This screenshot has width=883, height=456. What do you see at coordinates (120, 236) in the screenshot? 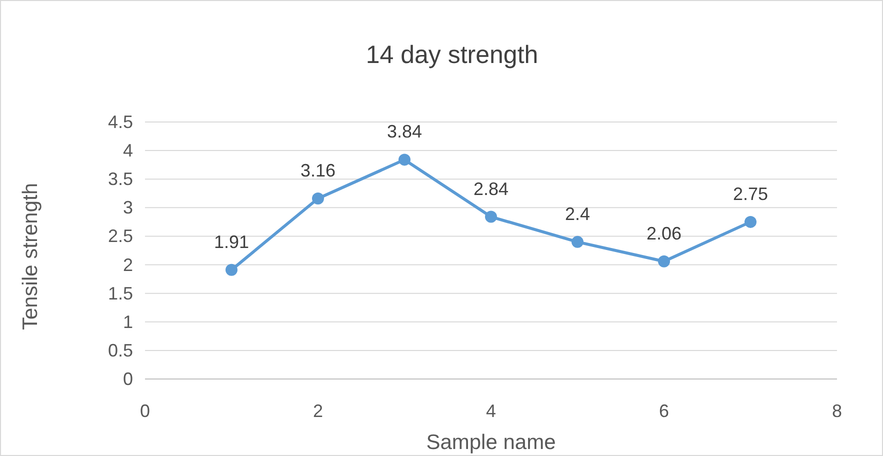
I see `y-tick-label: 2.5` at bounding box center [120, 236].